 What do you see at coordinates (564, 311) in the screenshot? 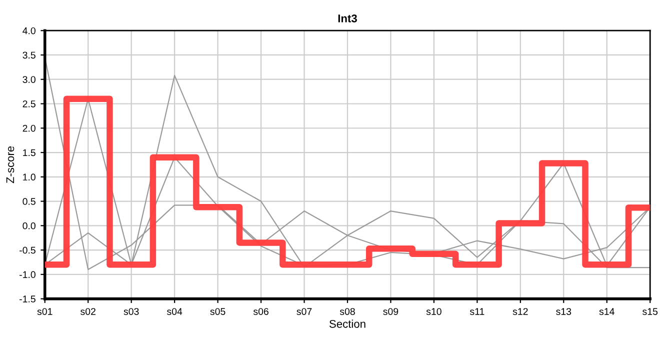
I see `x-tick-label: s13` at bounding box center [564, 311].